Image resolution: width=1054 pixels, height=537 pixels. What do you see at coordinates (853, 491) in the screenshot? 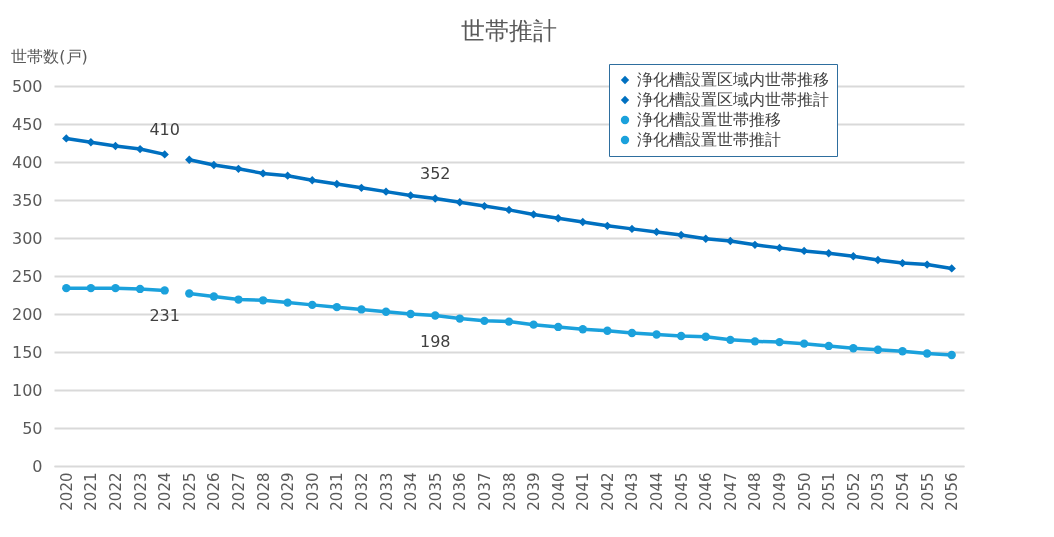
I see `x-tick-label: 2052` at bounding box center [853, 491].